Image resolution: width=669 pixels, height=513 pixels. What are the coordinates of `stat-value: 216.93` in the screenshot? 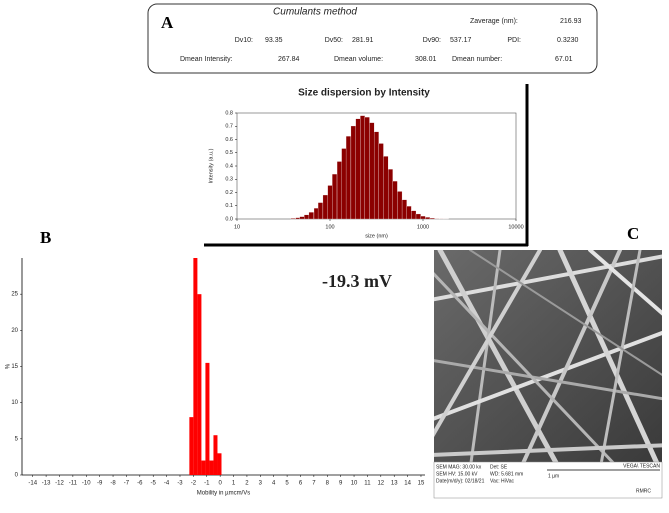 It's located at (571, 21).